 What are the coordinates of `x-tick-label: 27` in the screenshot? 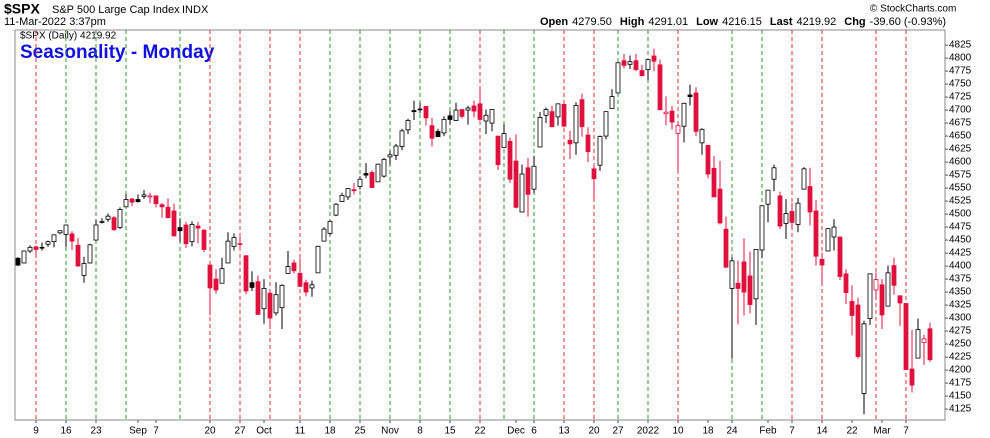 It's located at (240, 431).